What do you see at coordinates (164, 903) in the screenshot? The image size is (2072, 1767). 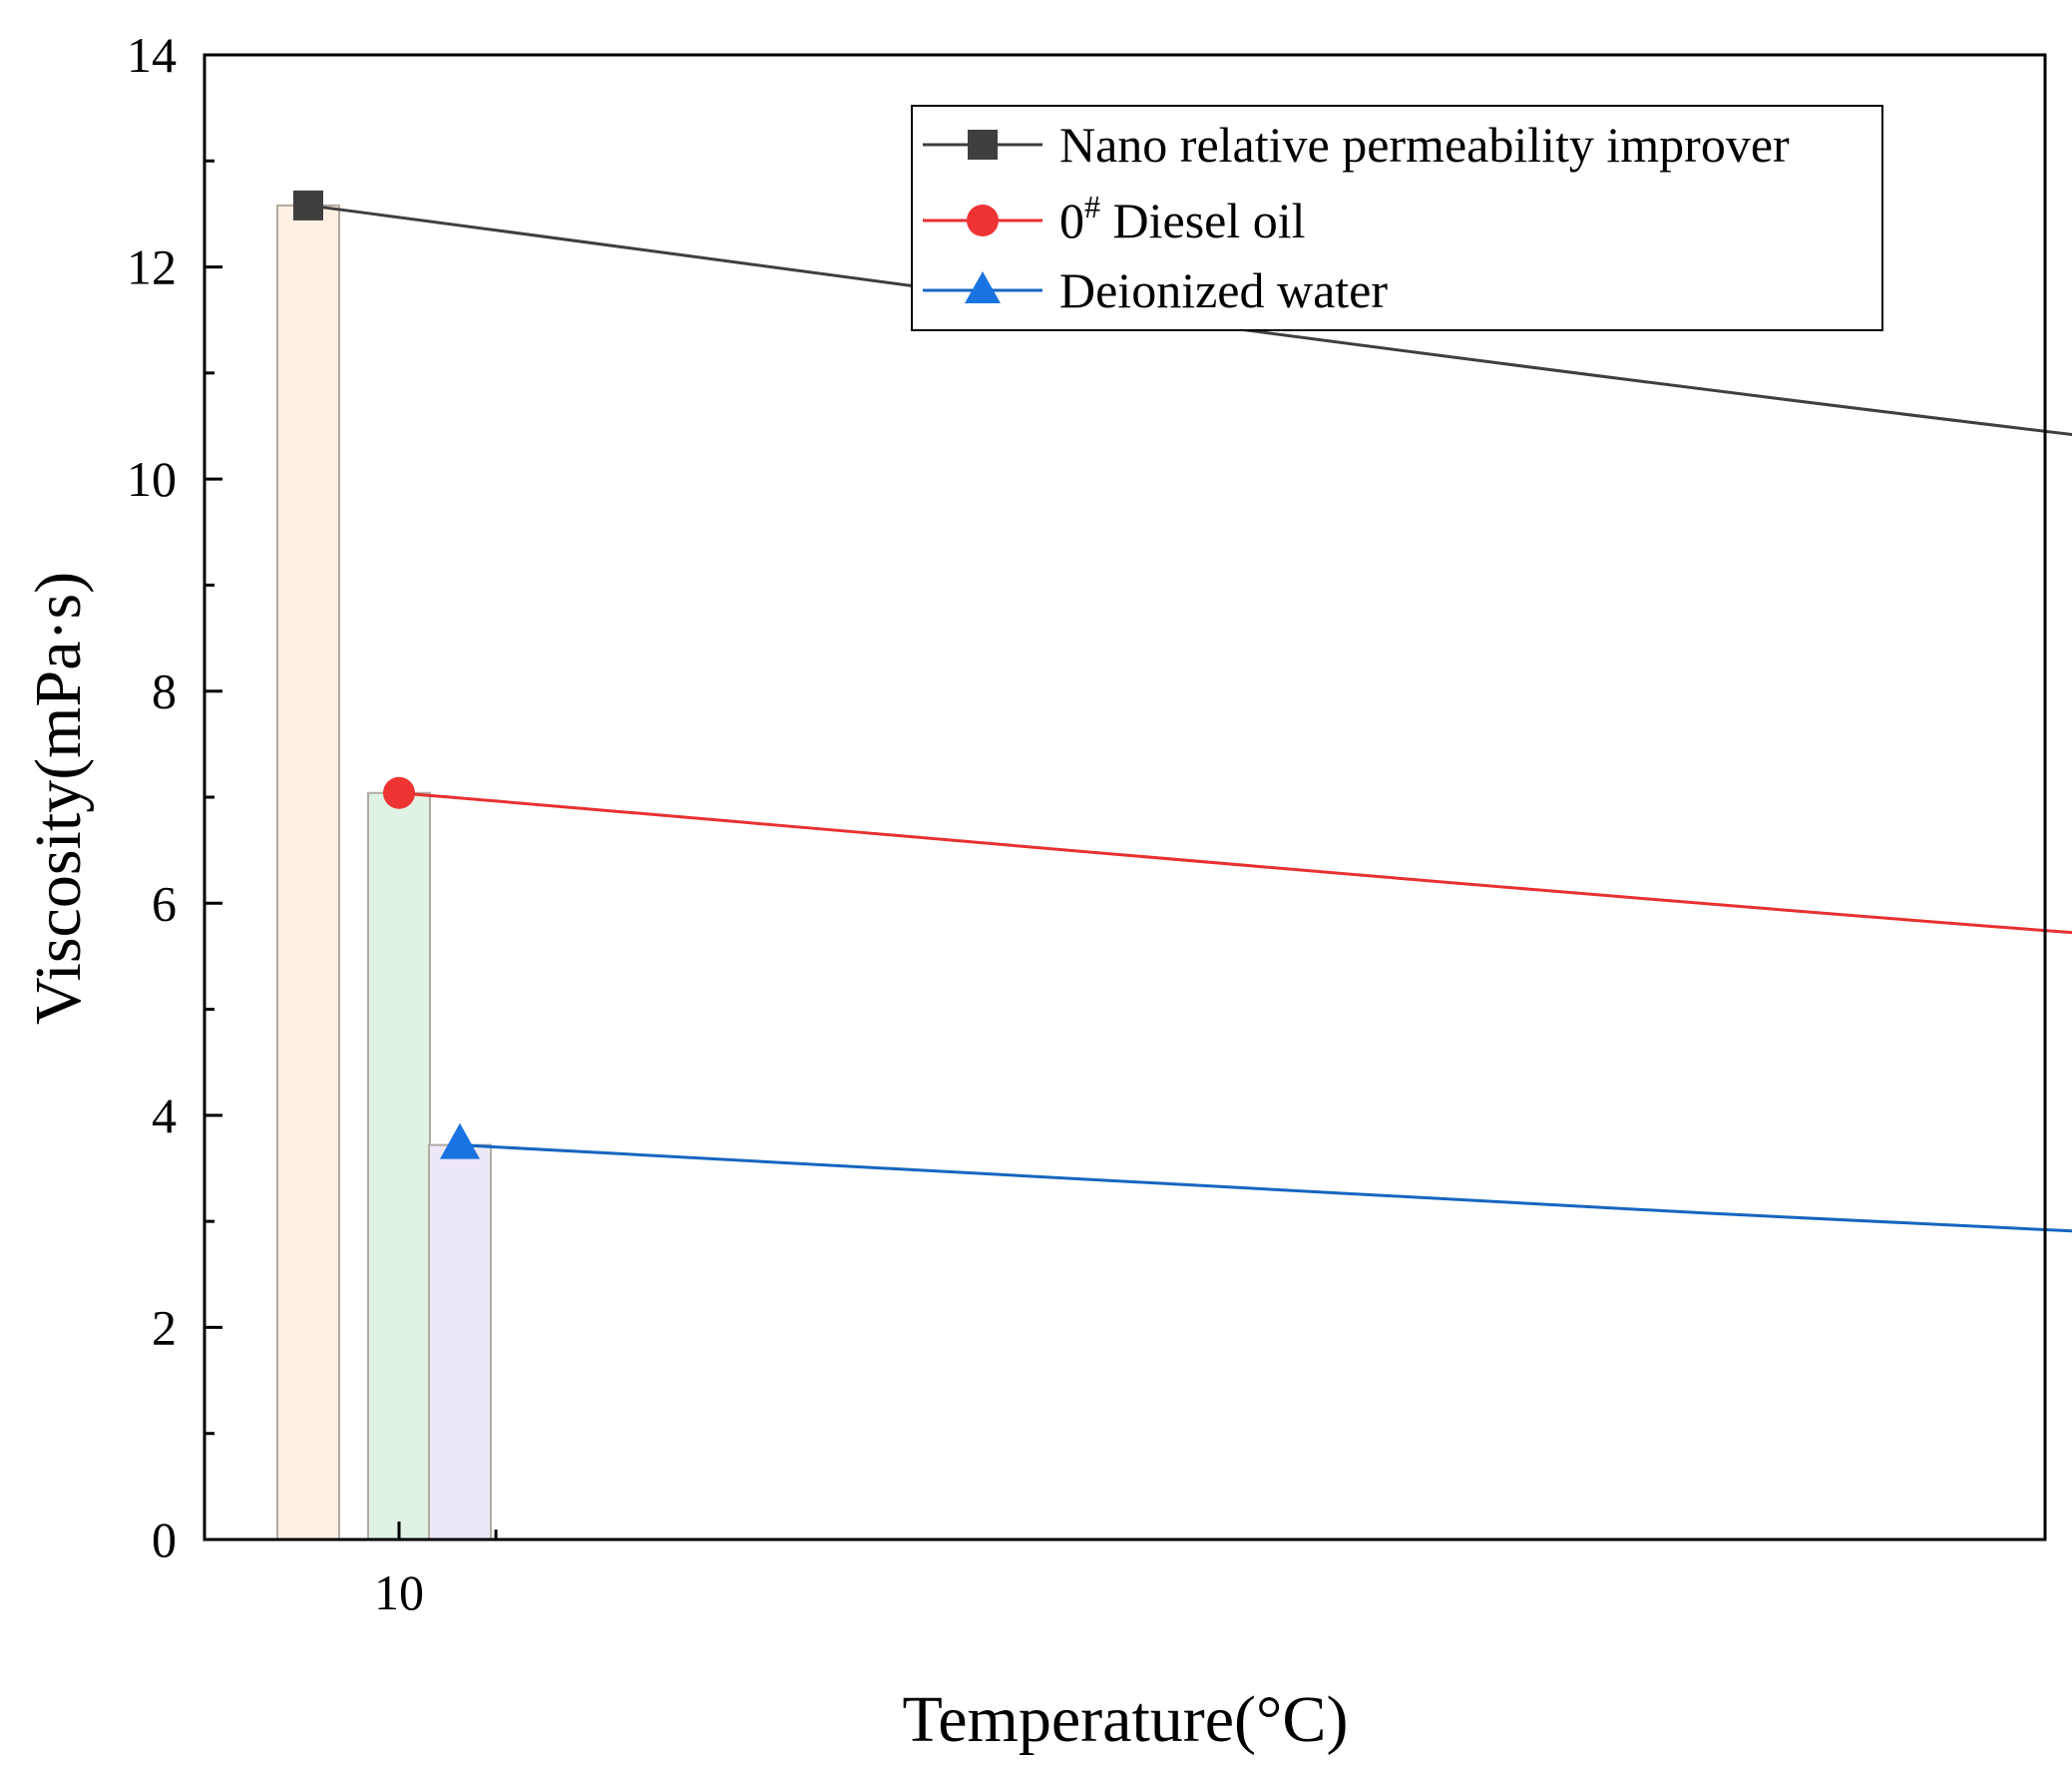 I see `y-tick-label-6: 6` at bounding box center [164, 903].